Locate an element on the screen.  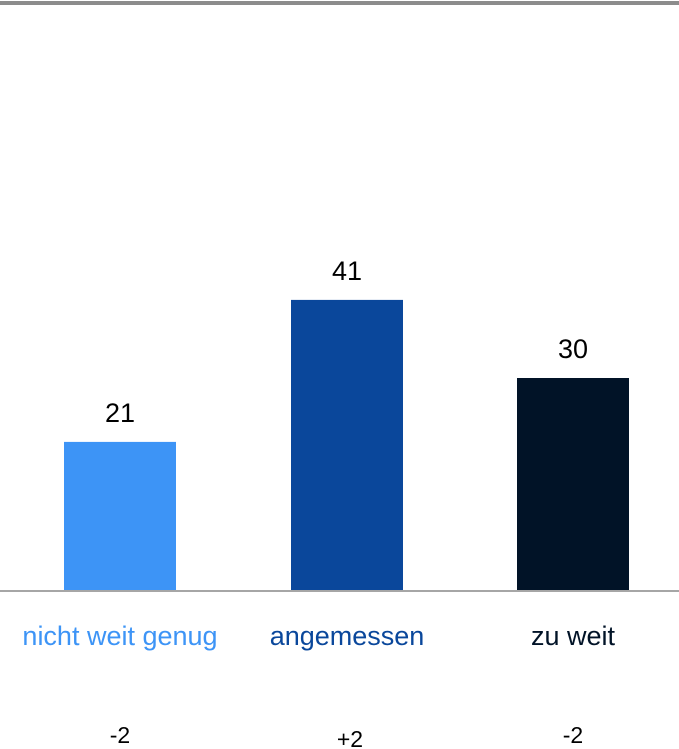
change-label: +2 is located at coordinates (350, 737).